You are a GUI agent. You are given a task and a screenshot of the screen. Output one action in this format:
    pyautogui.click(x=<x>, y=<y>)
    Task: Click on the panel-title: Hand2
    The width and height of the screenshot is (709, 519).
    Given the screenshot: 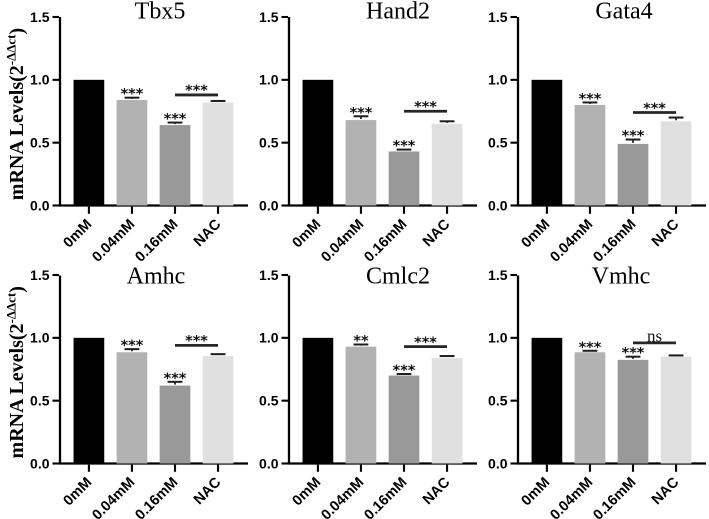 What is the action you would take?
    pyautogui.click(x=398, y=12)
    